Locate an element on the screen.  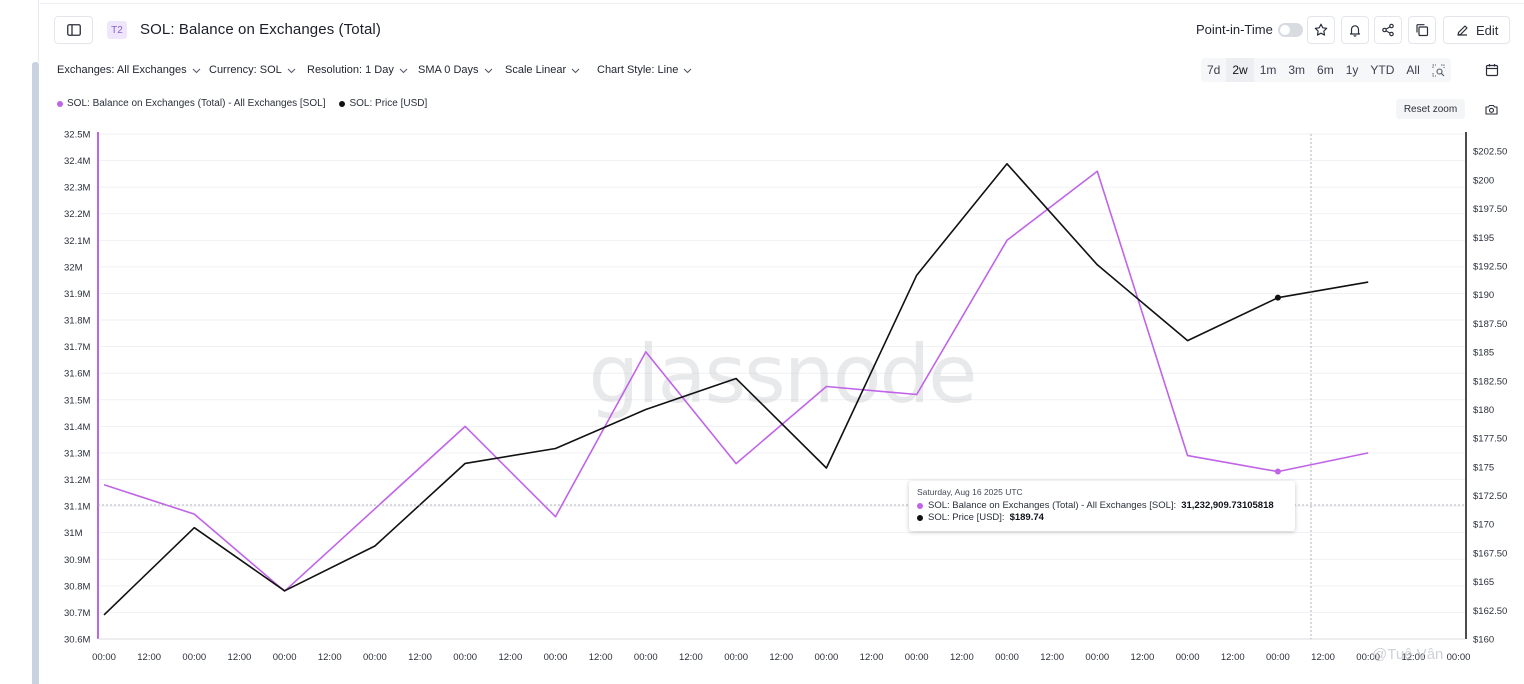
legend-item-price: SOL: Price [USD] is located at coordinates (383, 103).